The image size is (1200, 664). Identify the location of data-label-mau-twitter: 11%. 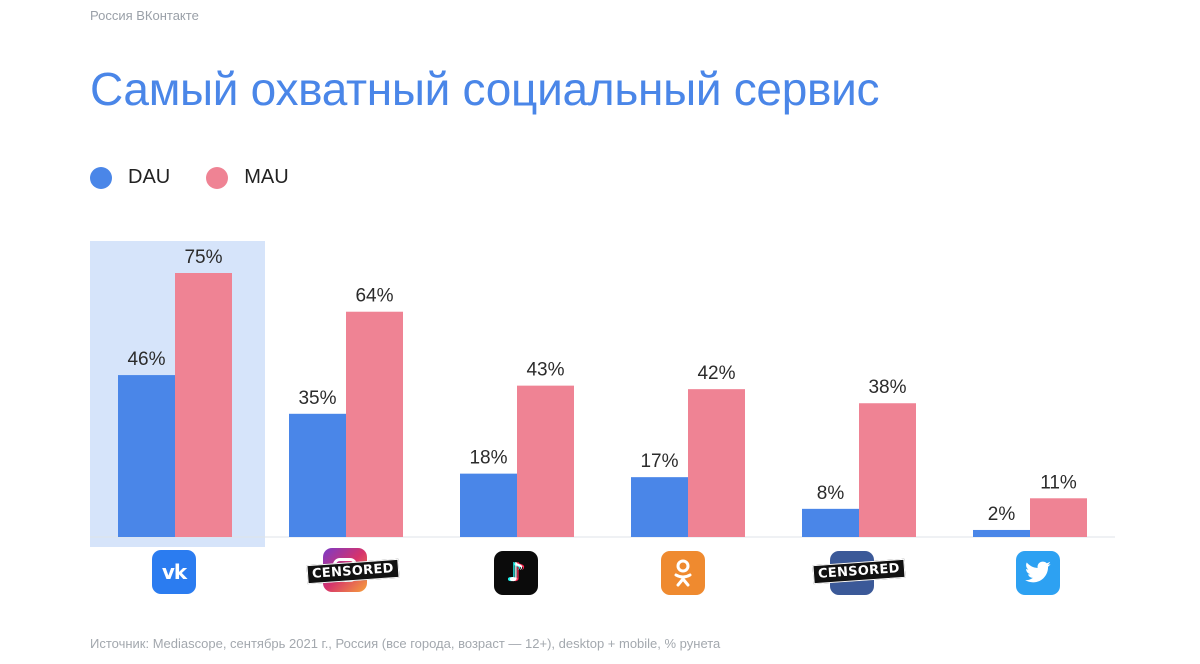
(1058, 482).